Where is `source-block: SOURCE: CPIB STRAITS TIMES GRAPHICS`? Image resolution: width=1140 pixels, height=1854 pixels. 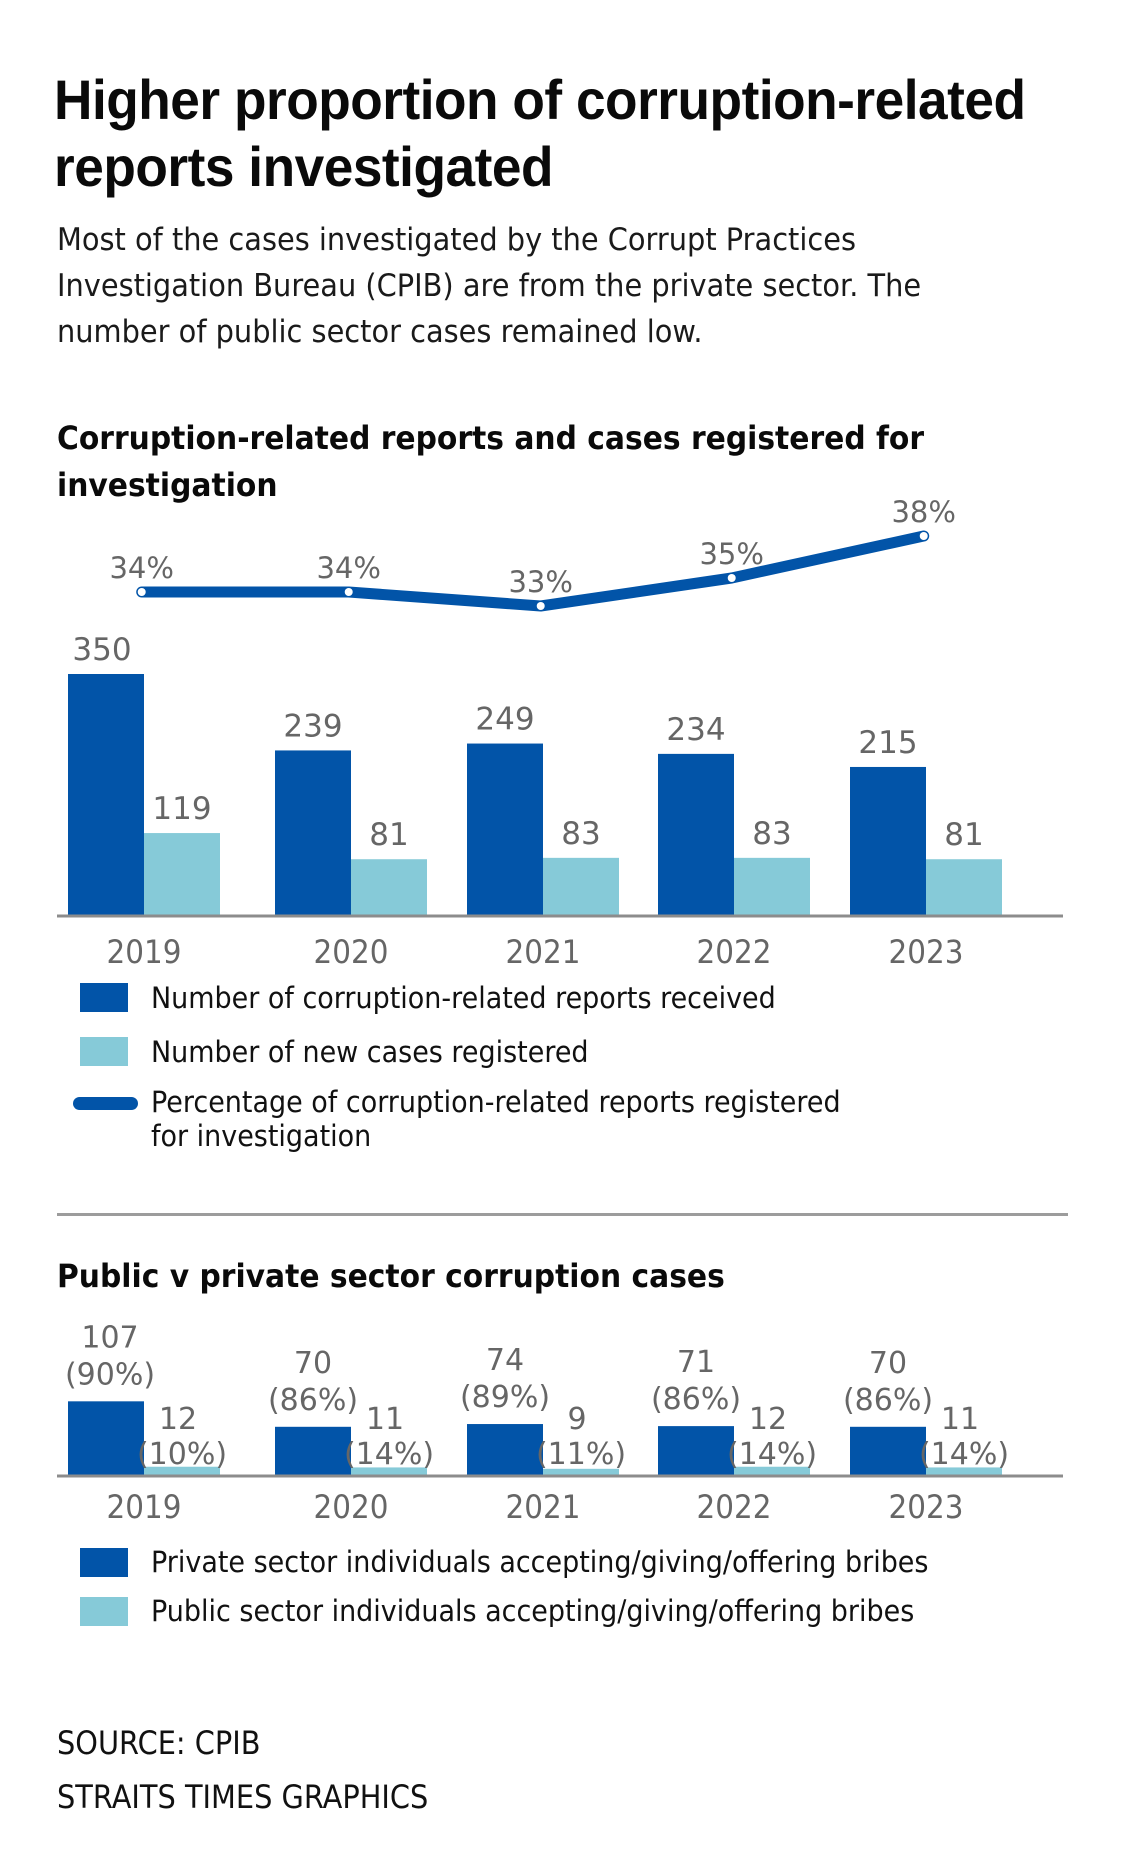
source-block: SOURCE: CPIB STRAITS TIMES GRAPHICS is located at coordinates (242, 1770).